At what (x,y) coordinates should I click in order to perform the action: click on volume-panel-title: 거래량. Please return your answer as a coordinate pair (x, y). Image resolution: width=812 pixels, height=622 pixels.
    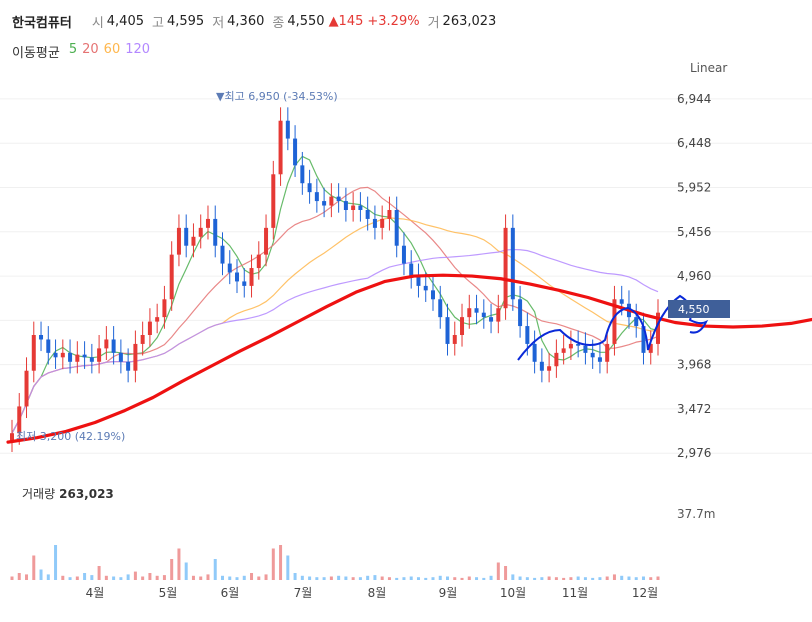
    Looking at the image, I should click on (39, 494).